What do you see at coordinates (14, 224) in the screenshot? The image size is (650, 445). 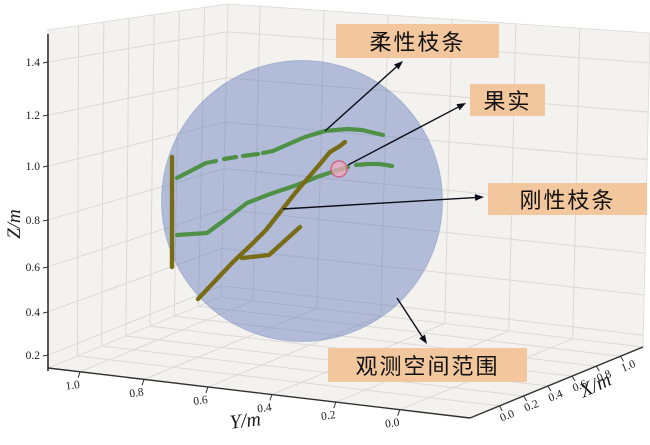 I see `z-axis-label: Z/m` at bounding box center [14, 224].